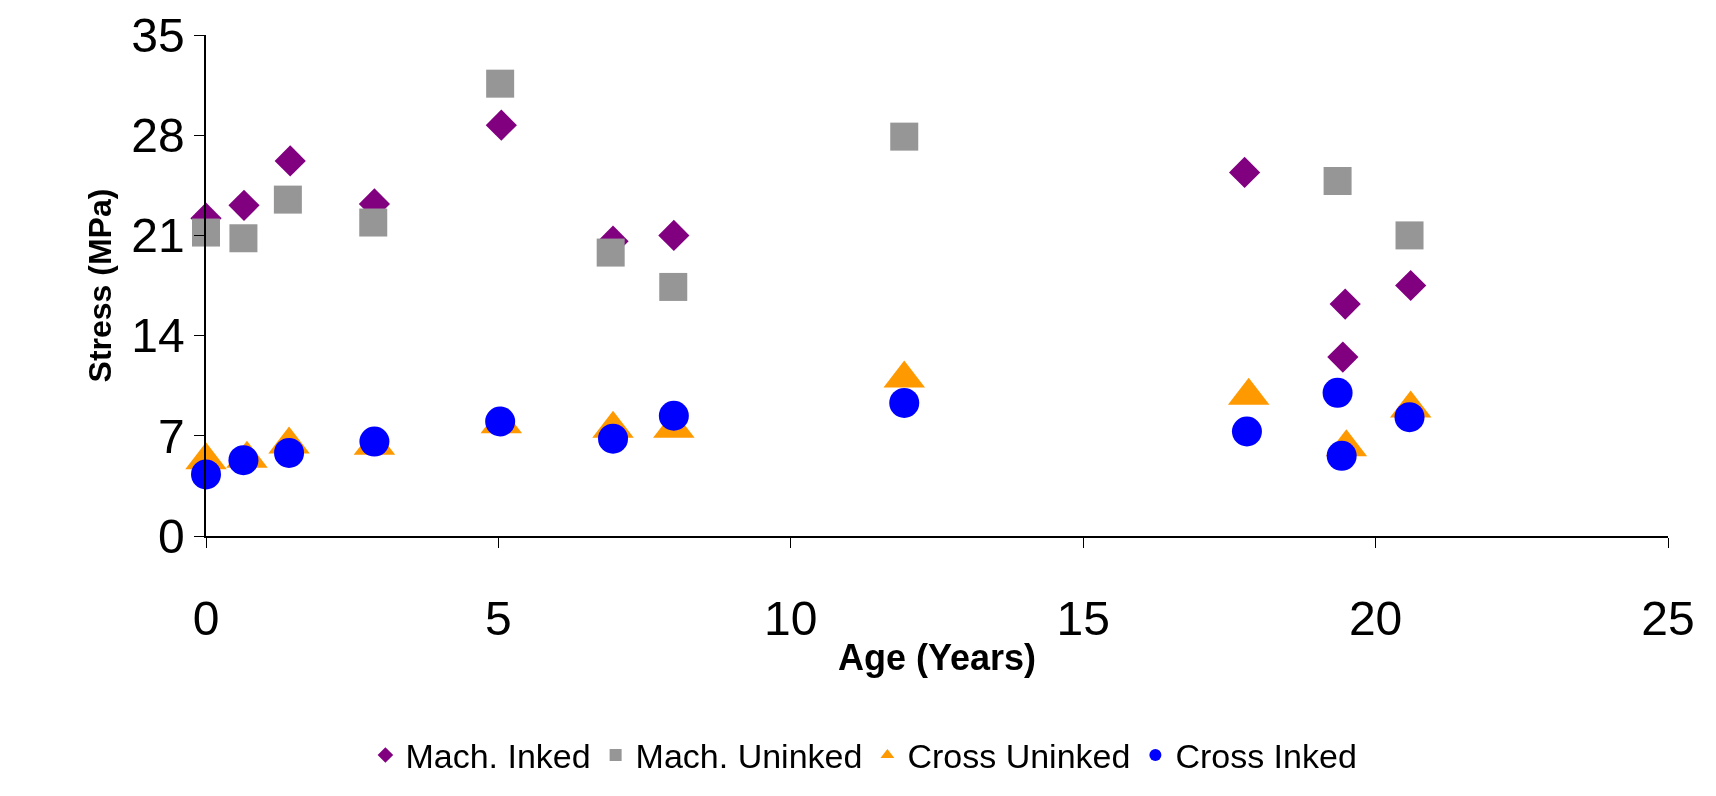  What do you see at coordinates (937, 657) in the screenshot?
I see `x-axis-title: Age (Years)` at bounding box center [937, 657].